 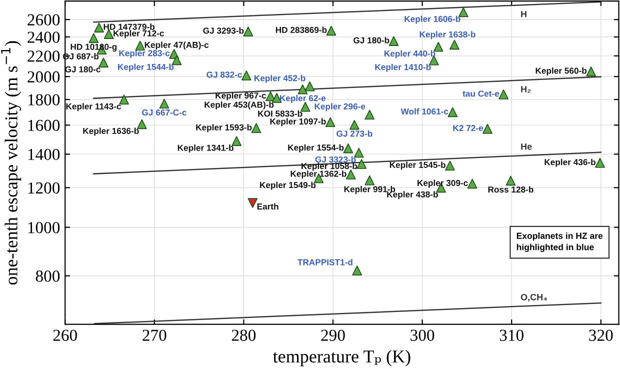 What do you see at coordinates (523, 14) in the screenshot?
I see `series-label: H` at bounding box center [523, 14].